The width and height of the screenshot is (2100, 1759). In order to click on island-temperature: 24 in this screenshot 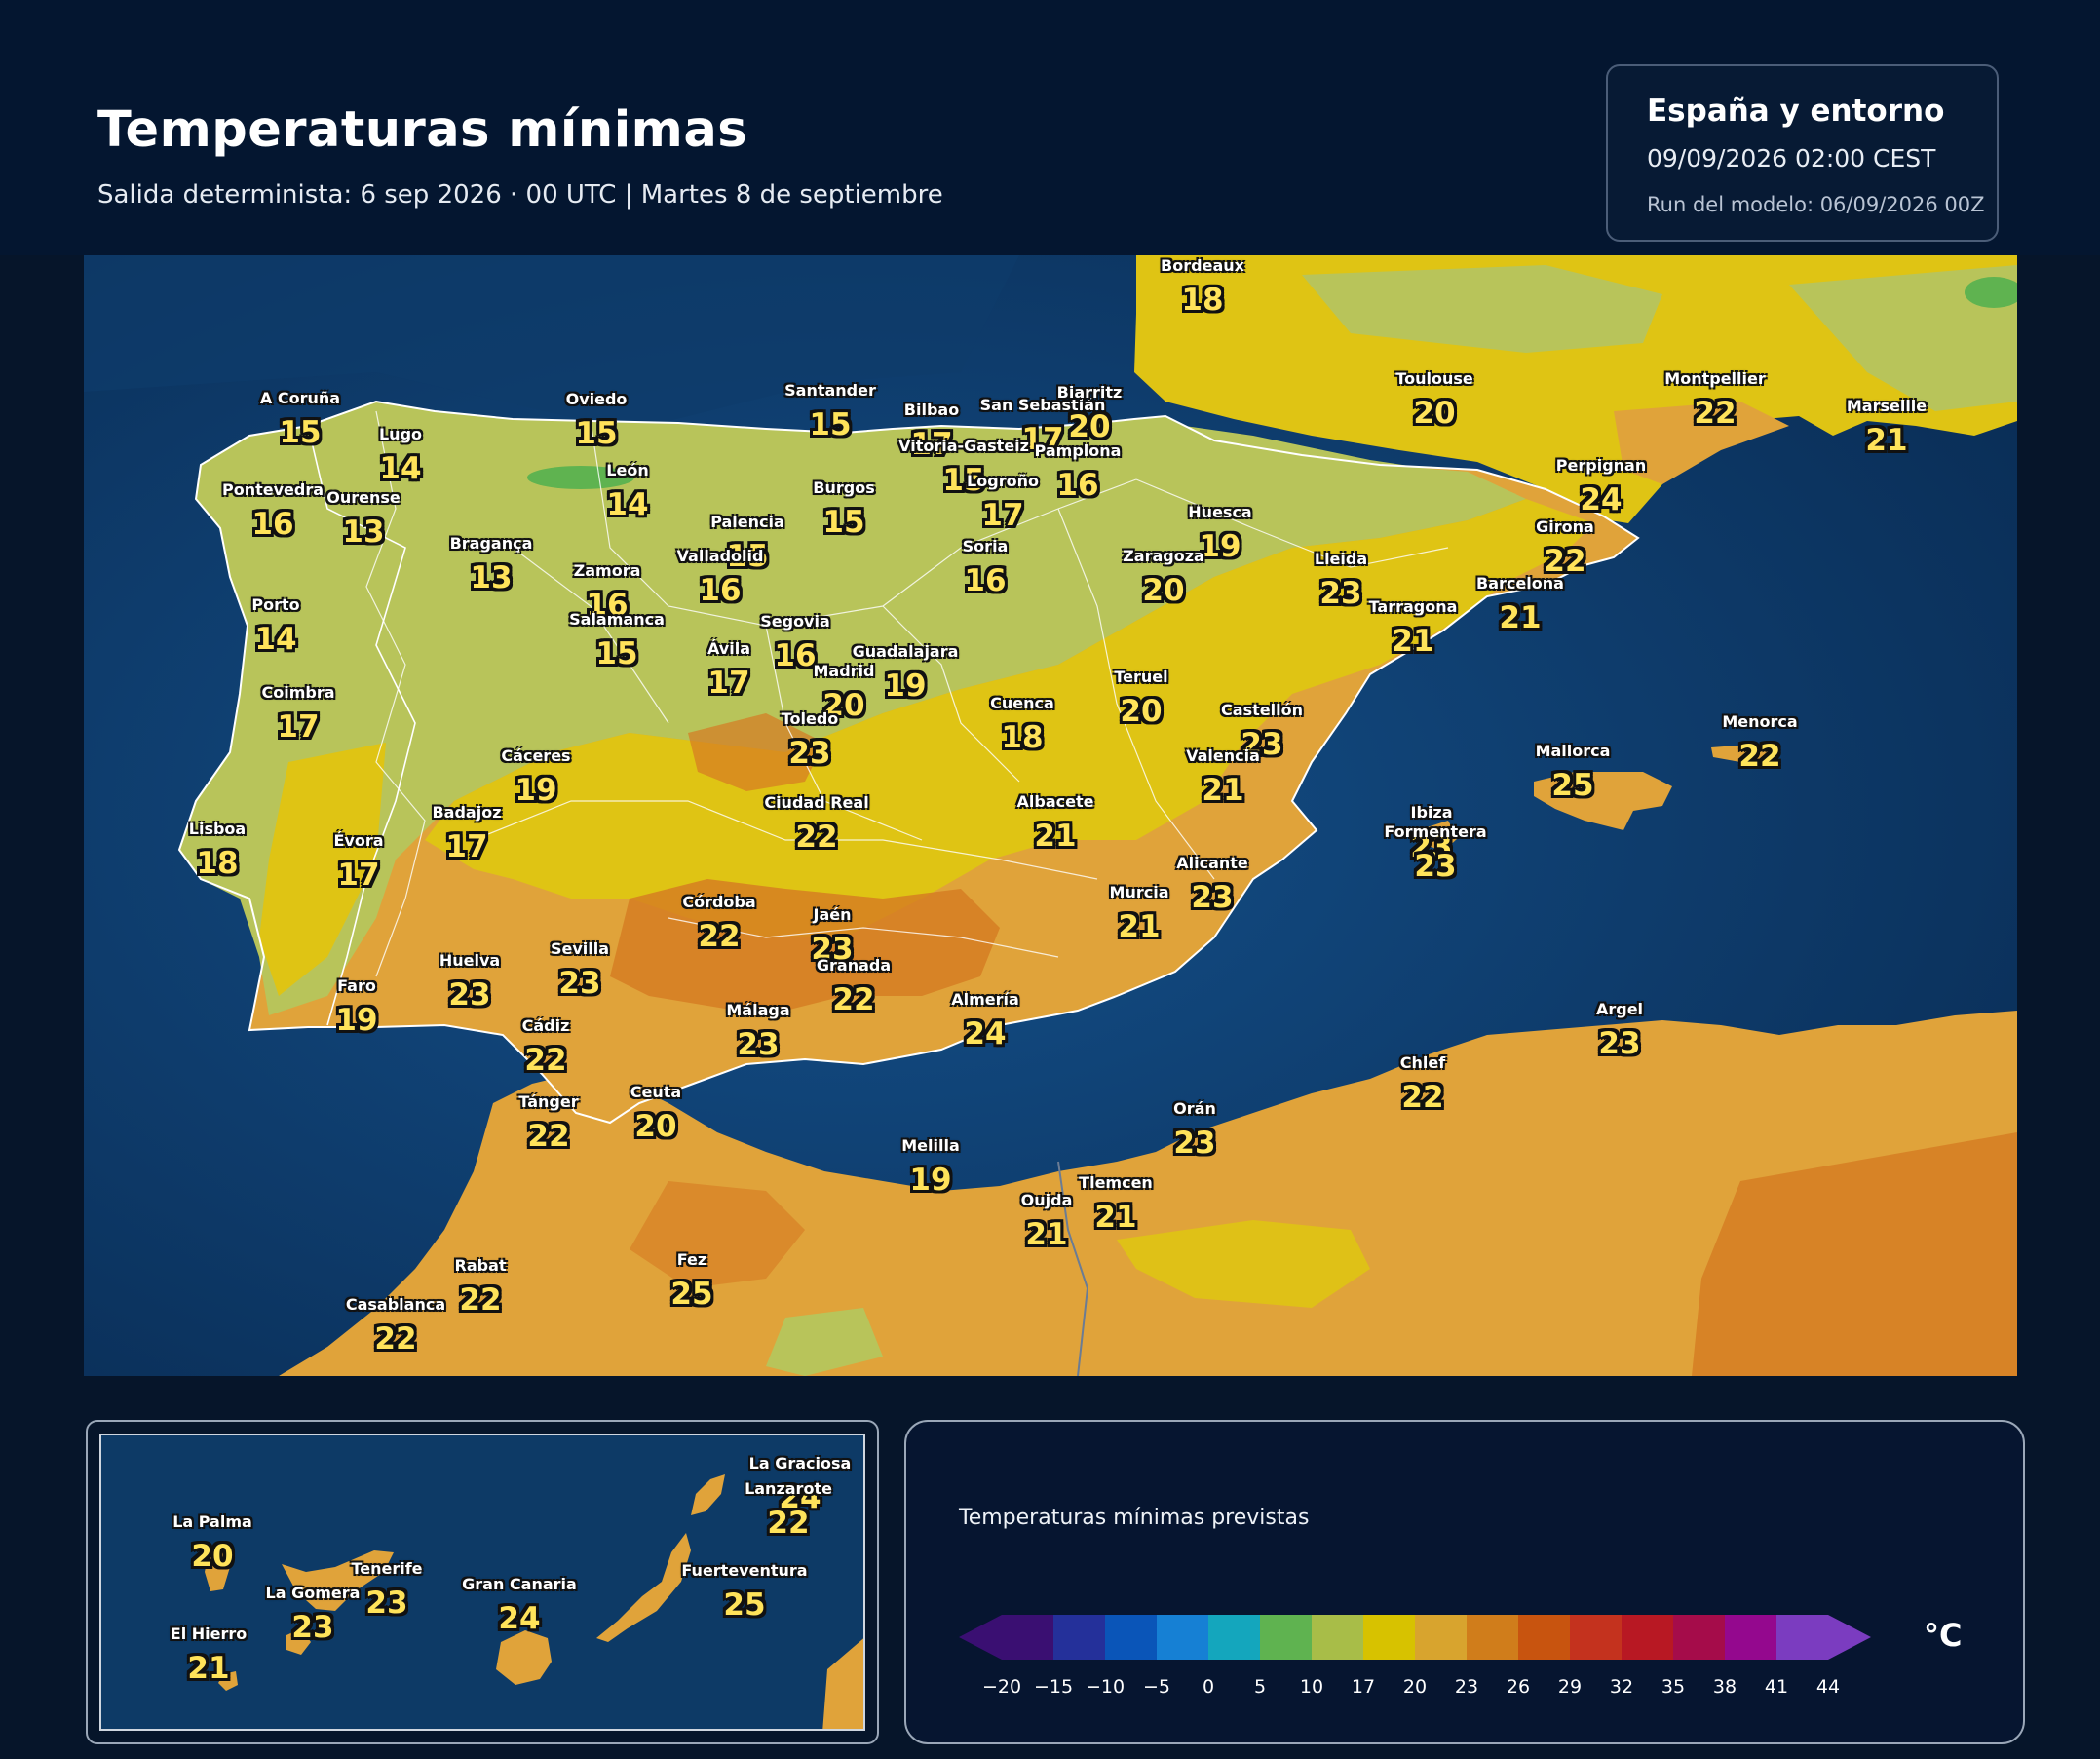, I will do `click(800, 1497)`.